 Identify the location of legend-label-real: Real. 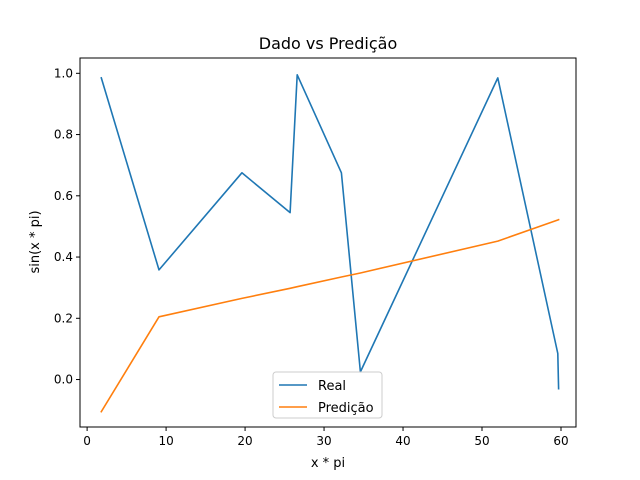
(332, 386).